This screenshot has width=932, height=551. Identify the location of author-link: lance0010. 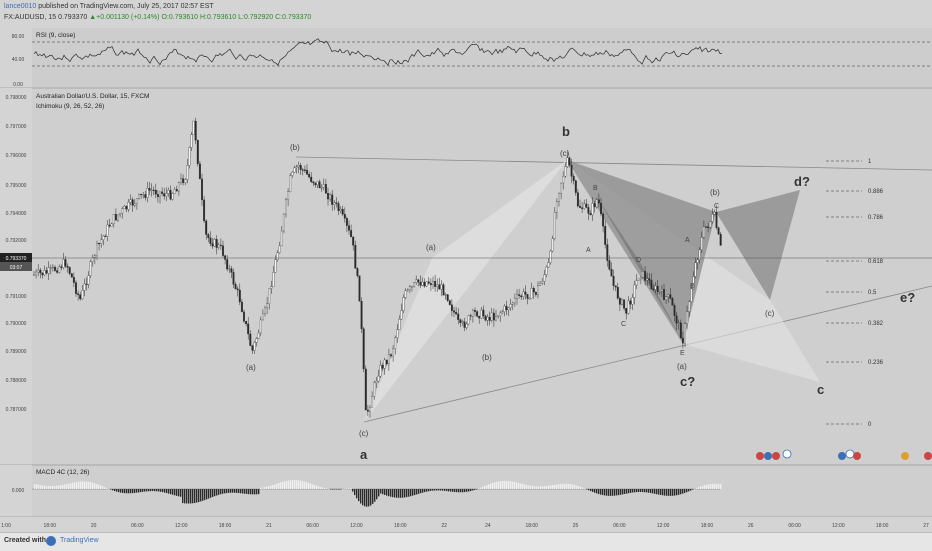
(20, 6).